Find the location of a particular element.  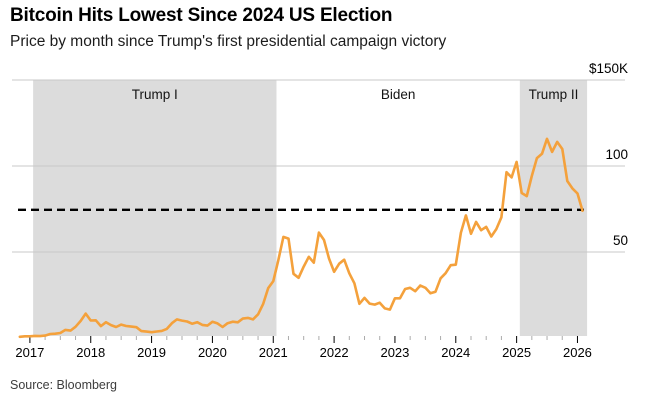

x-axis-label-2023: 2023 is located at coordinates (395, 352).